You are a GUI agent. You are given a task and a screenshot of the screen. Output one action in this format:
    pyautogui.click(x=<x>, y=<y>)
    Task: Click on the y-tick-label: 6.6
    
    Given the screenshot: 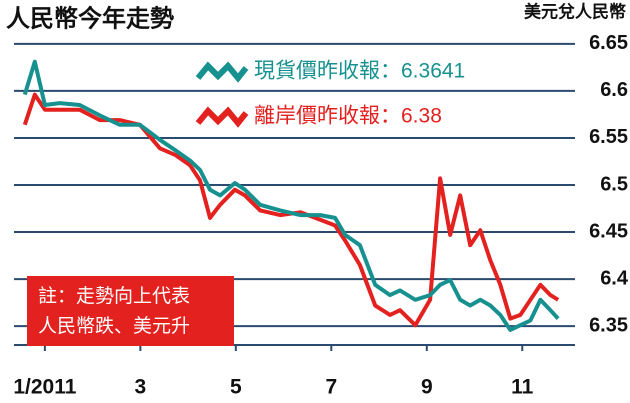 What is the action you would take?
    pyautogui.click(x=614, y=90)
    